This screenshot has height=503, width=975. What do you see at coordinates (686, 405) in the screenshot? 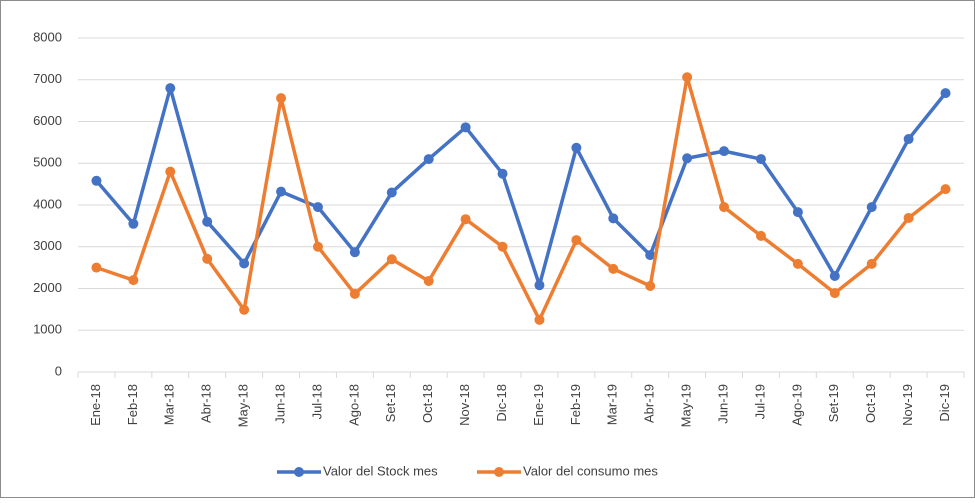
I see `x-tick-label: May-19` at bounding box center [686, 405].